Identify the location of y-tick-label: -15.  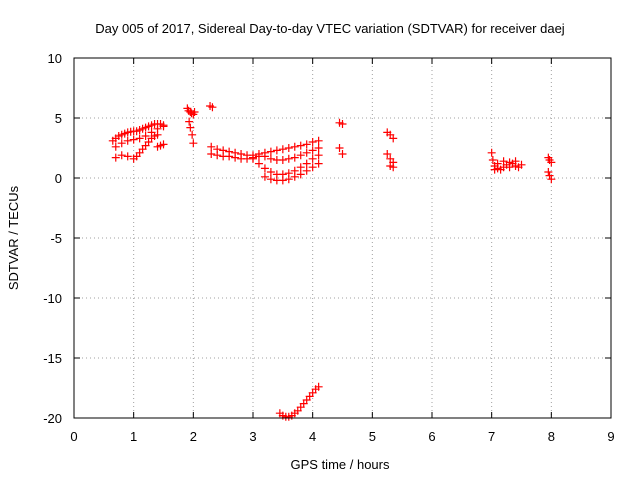
(52, 358).